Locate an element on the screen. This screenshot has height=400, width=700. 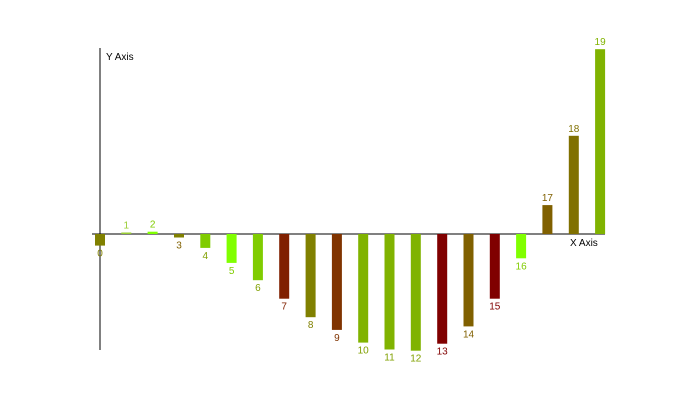
bar-label-15: 15 is located at coordinates (495, 307).